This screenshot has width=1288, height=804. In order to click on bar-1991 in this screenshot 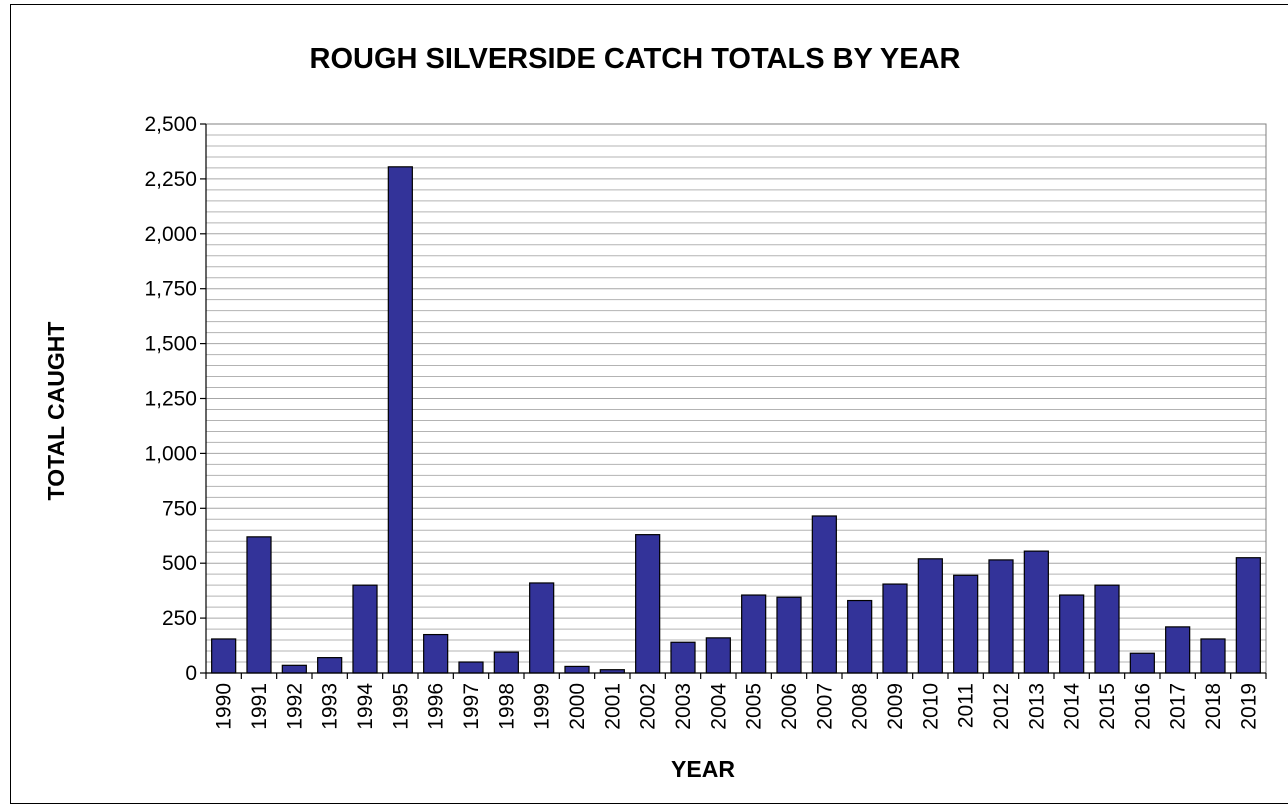, I will do `click(259, 605)`.